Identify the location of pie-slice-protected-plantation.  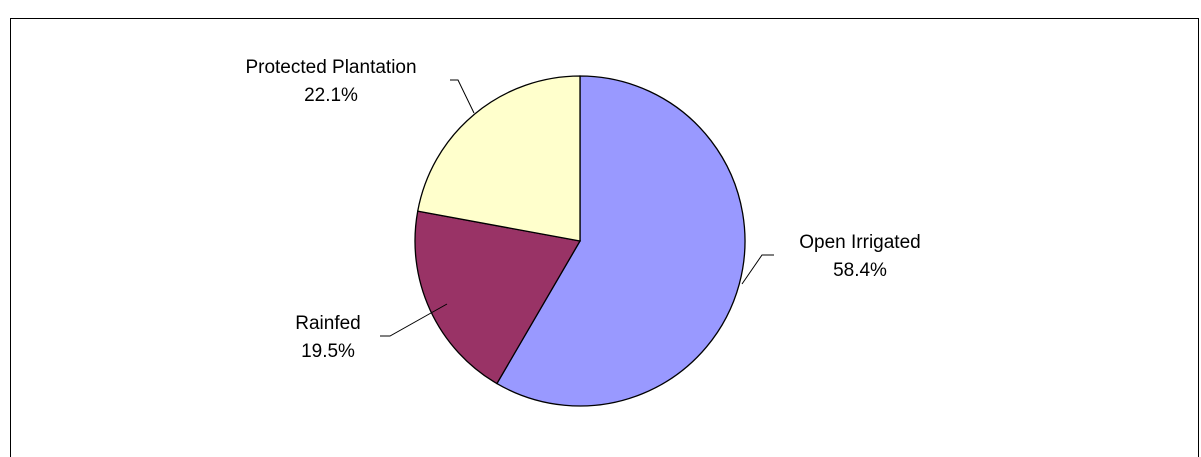
(498, 158).